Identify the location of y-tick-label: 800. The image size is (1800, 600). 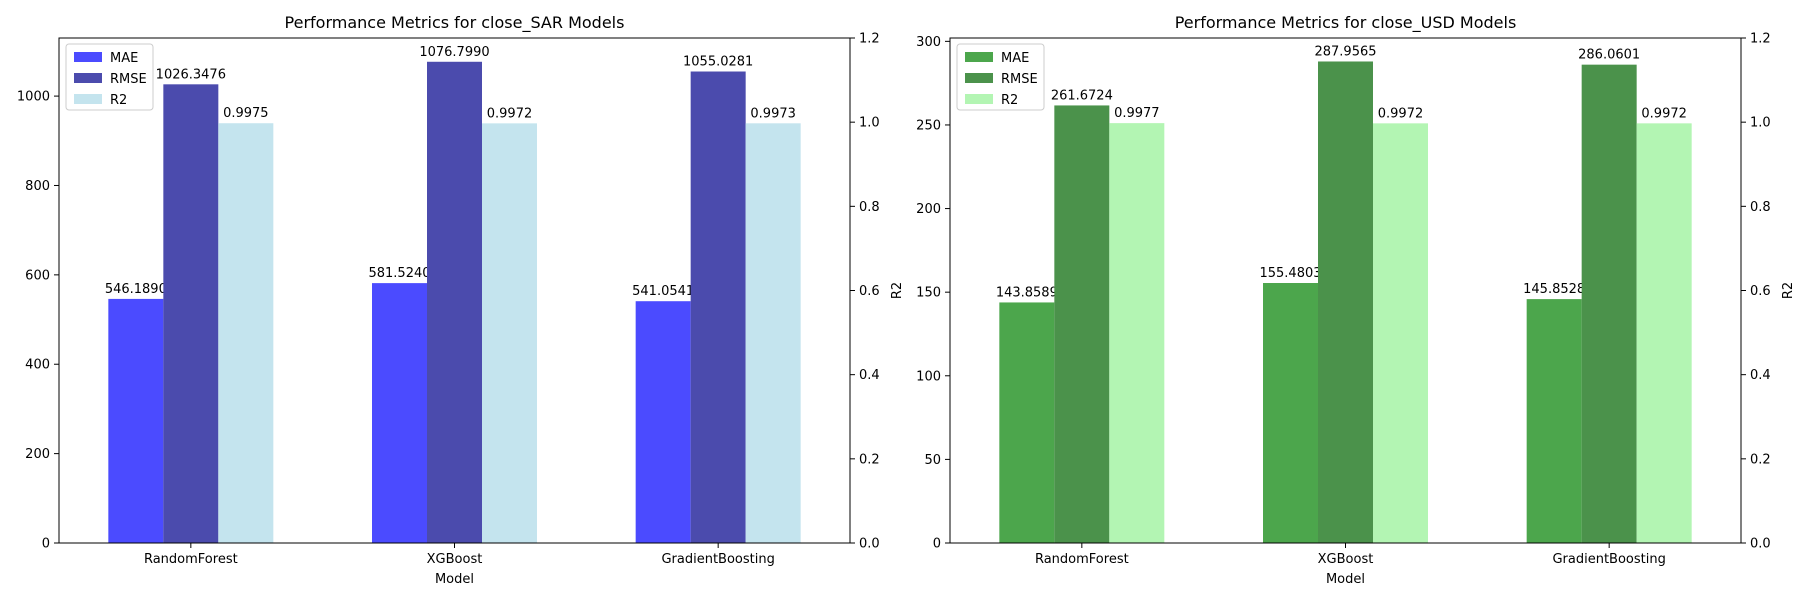
(37, 186).